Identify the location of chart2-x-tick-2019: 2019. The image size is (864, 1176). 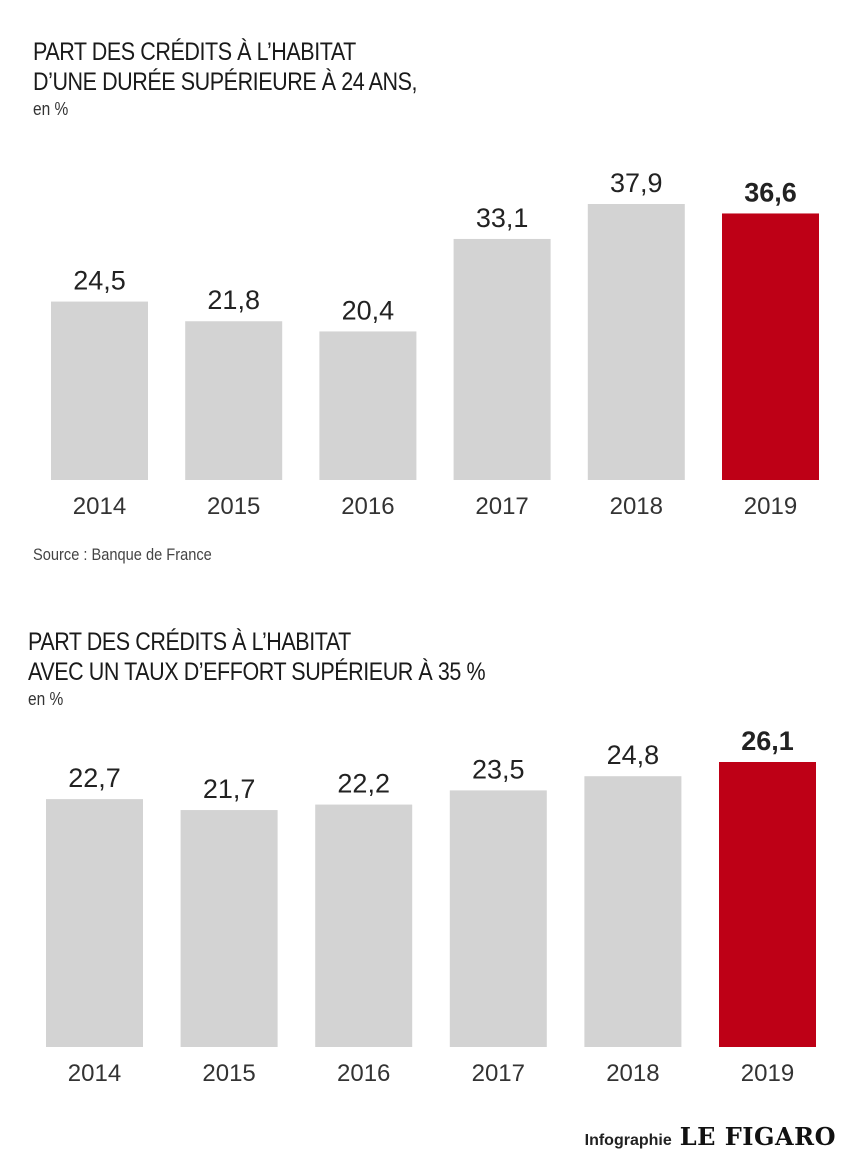
(767, 1073).